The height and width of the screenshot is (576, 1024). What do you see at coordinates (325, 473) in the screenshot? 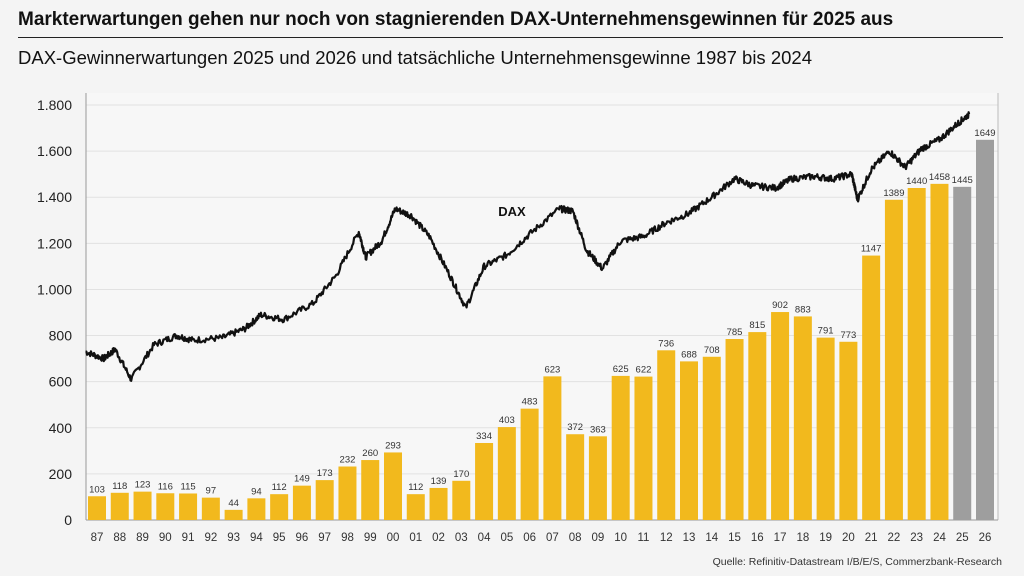
I see `data-label-97: 173` at bounding box center [325, 473].